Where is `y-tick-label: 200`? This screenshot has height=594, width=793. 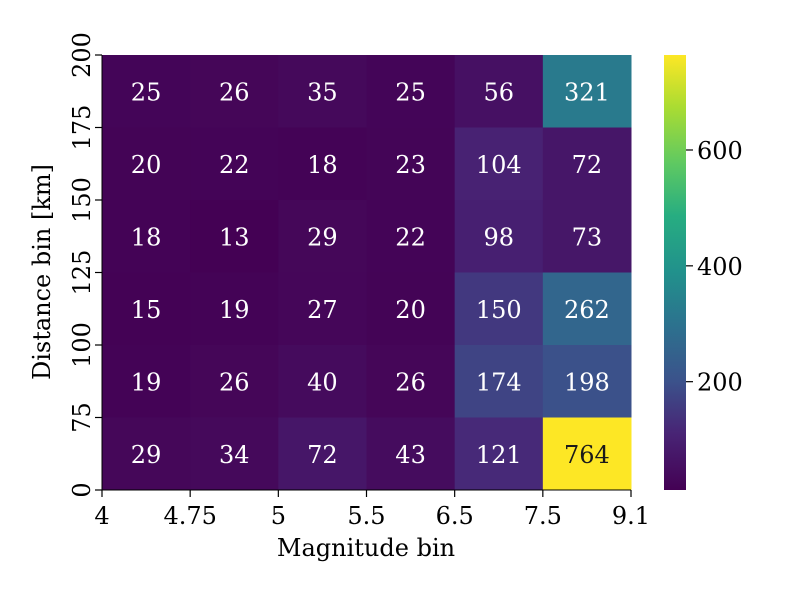
y-tick-label: 200 is located at coordinates (82, 55).